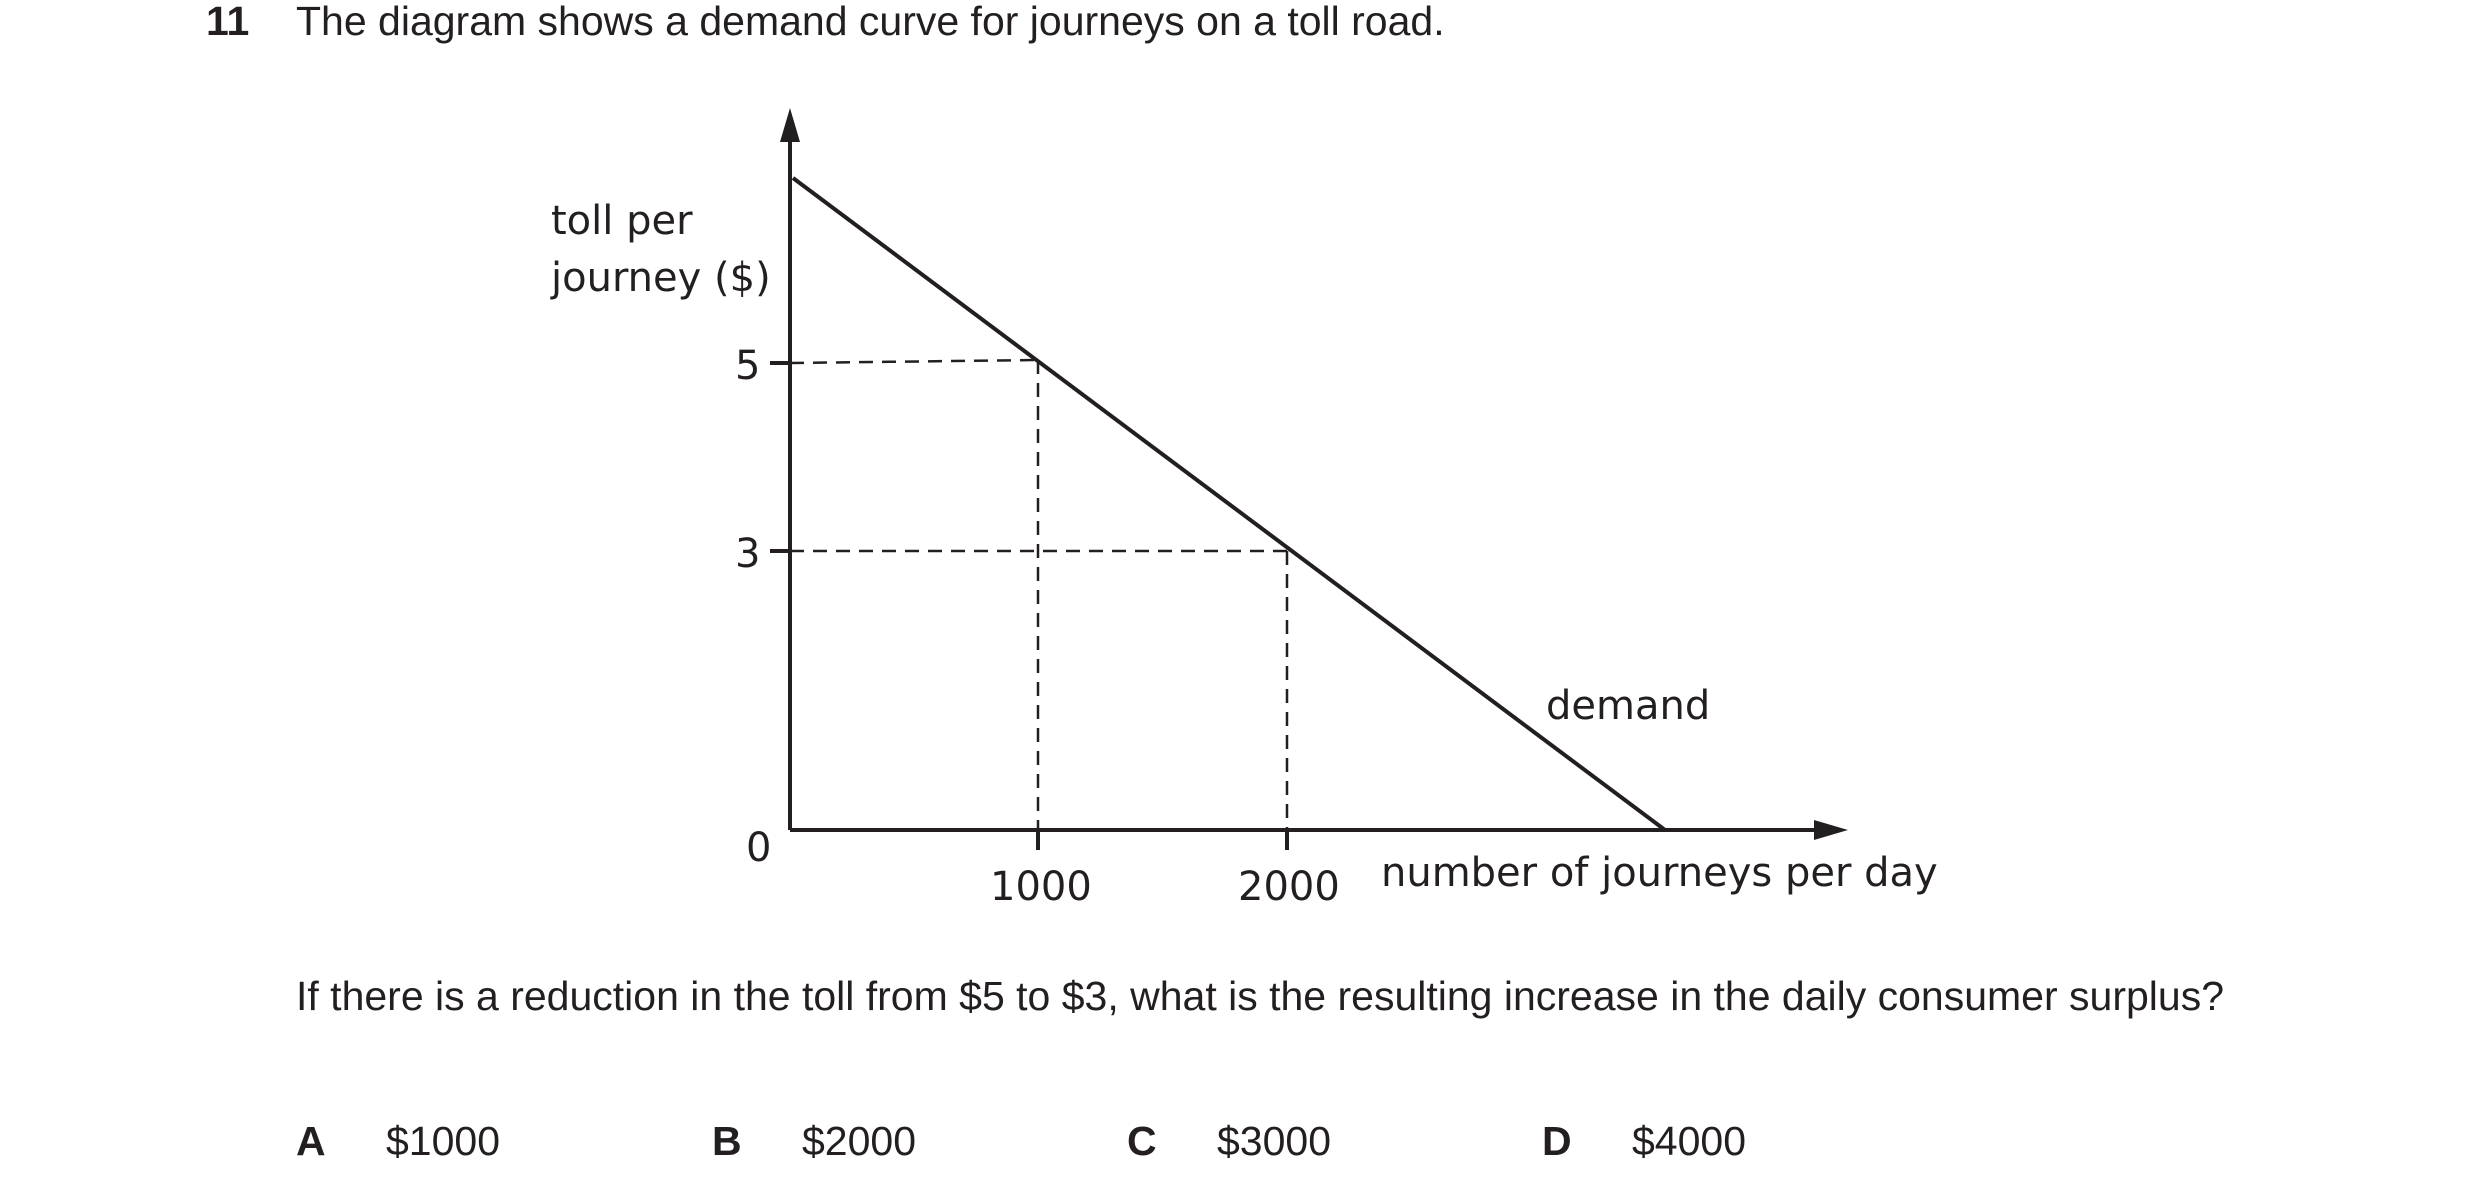  What do you see at coordinates (1274, 1141) in the screenshot?
I see `option-c-text: $3000` at bounding box center [1274, 1141].